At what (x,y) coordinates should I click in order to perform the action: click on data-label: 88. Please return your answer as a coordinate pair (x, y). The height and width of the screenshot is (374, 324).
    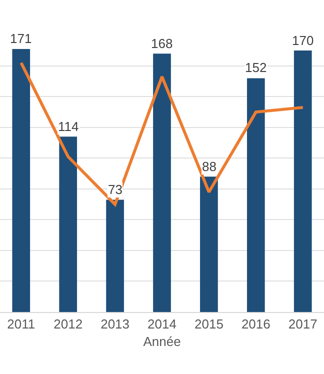
    Looking at the image, I should click on (209, 166).